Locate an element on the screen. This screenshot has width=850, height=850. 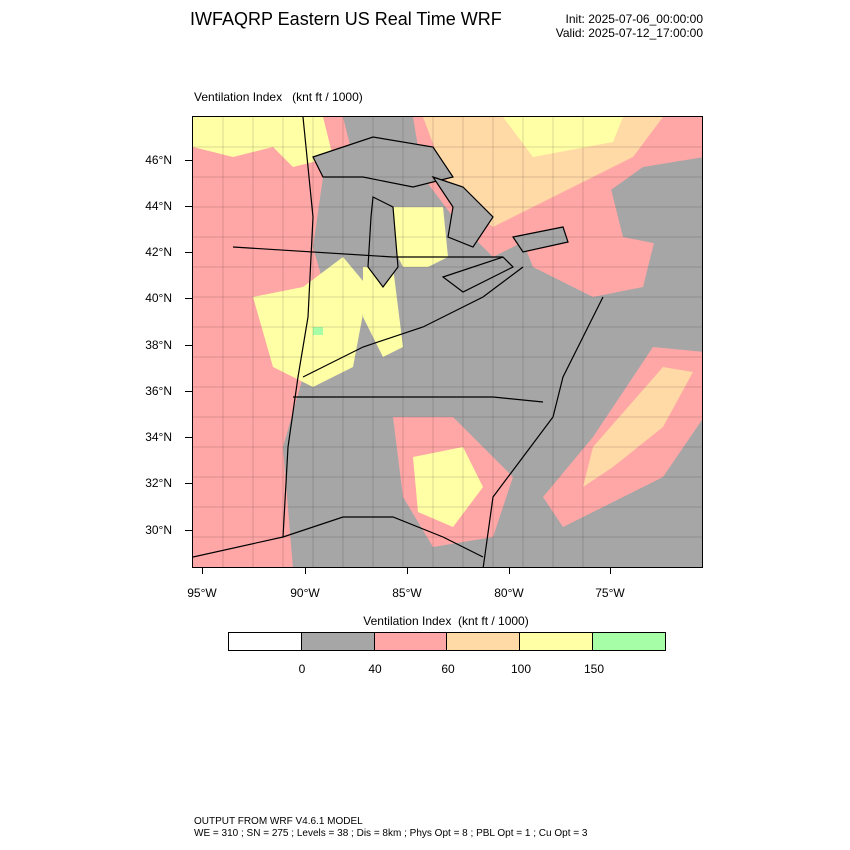
lon-tick-label: 90°W is located at coordinates (305, 593).